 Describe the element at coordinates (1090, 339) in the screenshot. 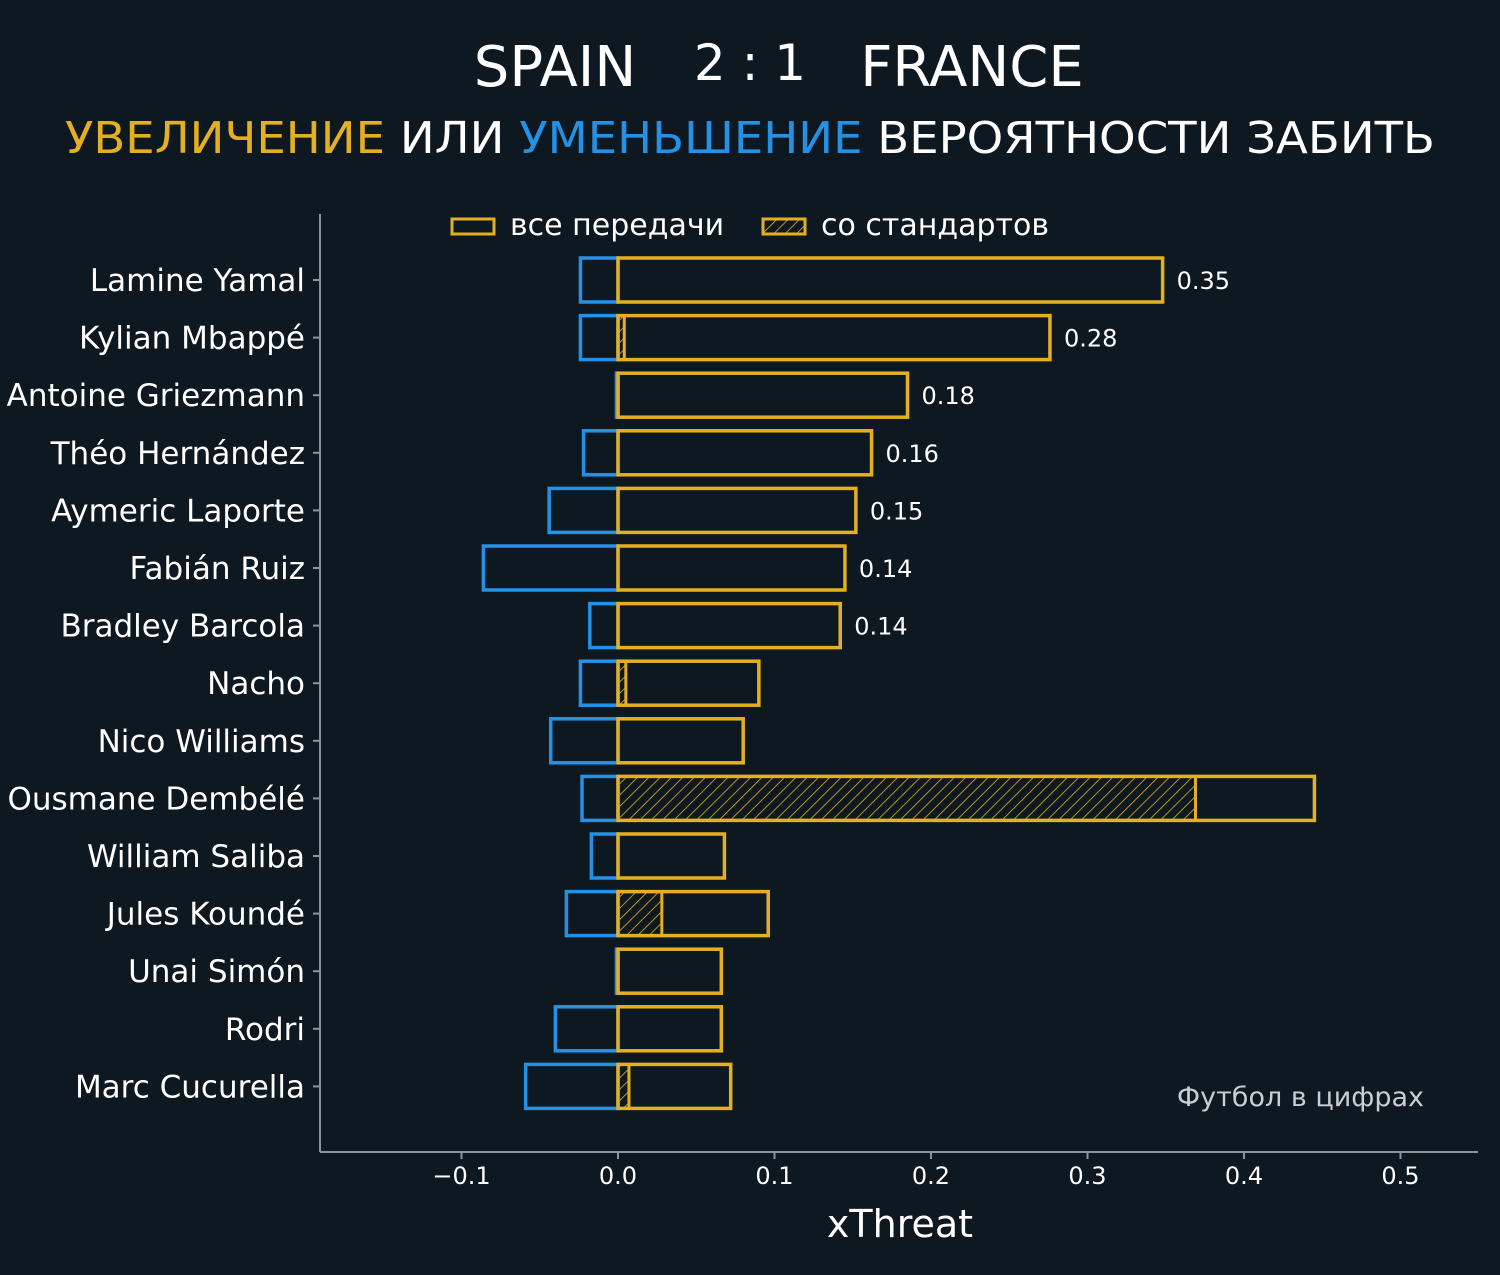

I see `value-label-kylian-mbappe: 0.28` at that location.